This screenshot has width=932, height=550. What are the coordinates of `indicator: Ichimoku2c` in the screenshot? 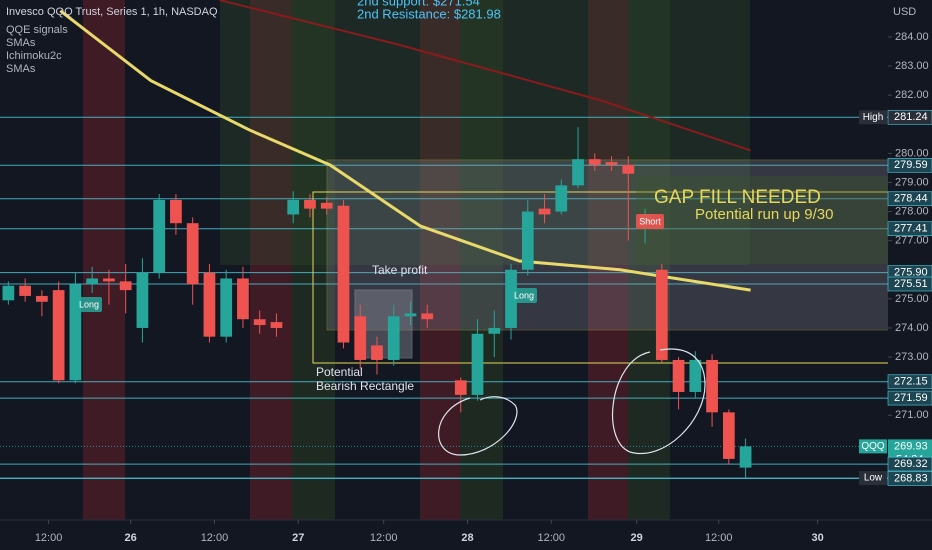 It's located at (34, 56).